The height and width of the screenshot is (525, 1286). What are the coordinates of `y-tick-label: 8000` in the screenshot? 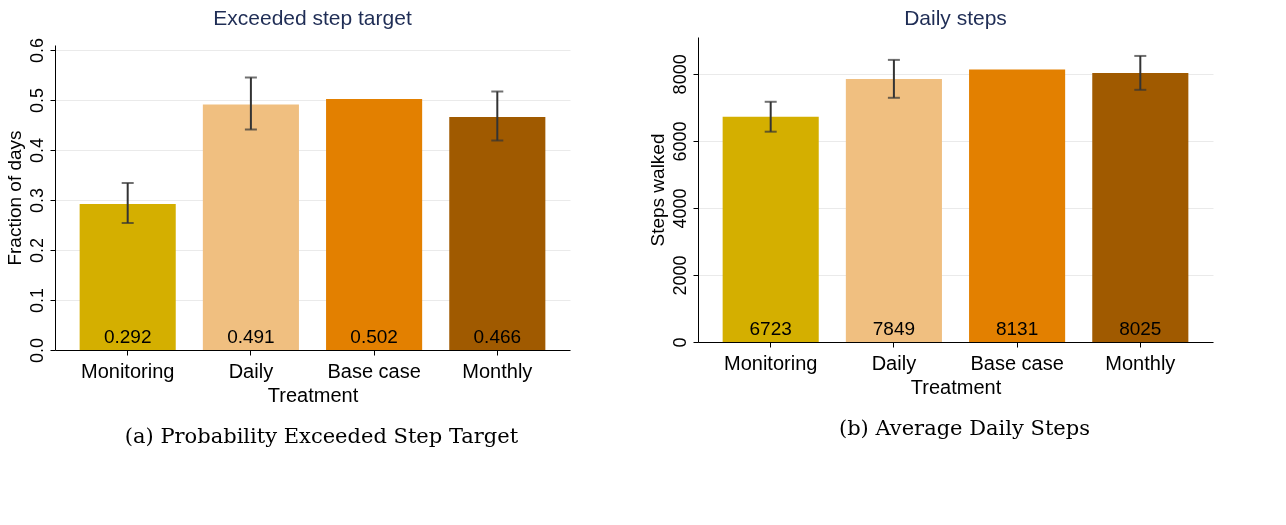 It's located at (679, 74).